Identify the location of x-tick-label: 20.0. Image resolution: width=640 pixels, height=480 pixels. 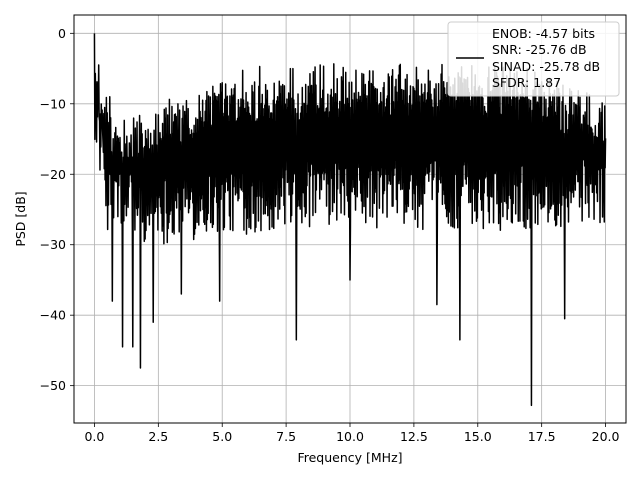
(606, 436).